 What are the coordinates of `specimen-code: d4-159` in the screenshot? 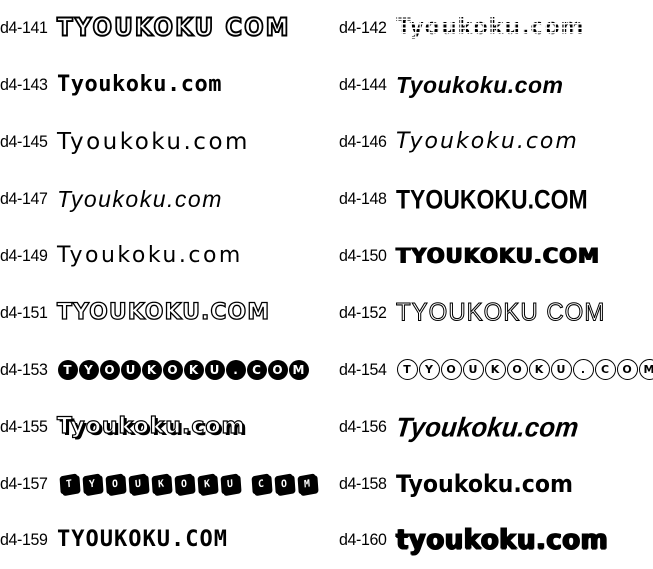 It's located at (24, 540).